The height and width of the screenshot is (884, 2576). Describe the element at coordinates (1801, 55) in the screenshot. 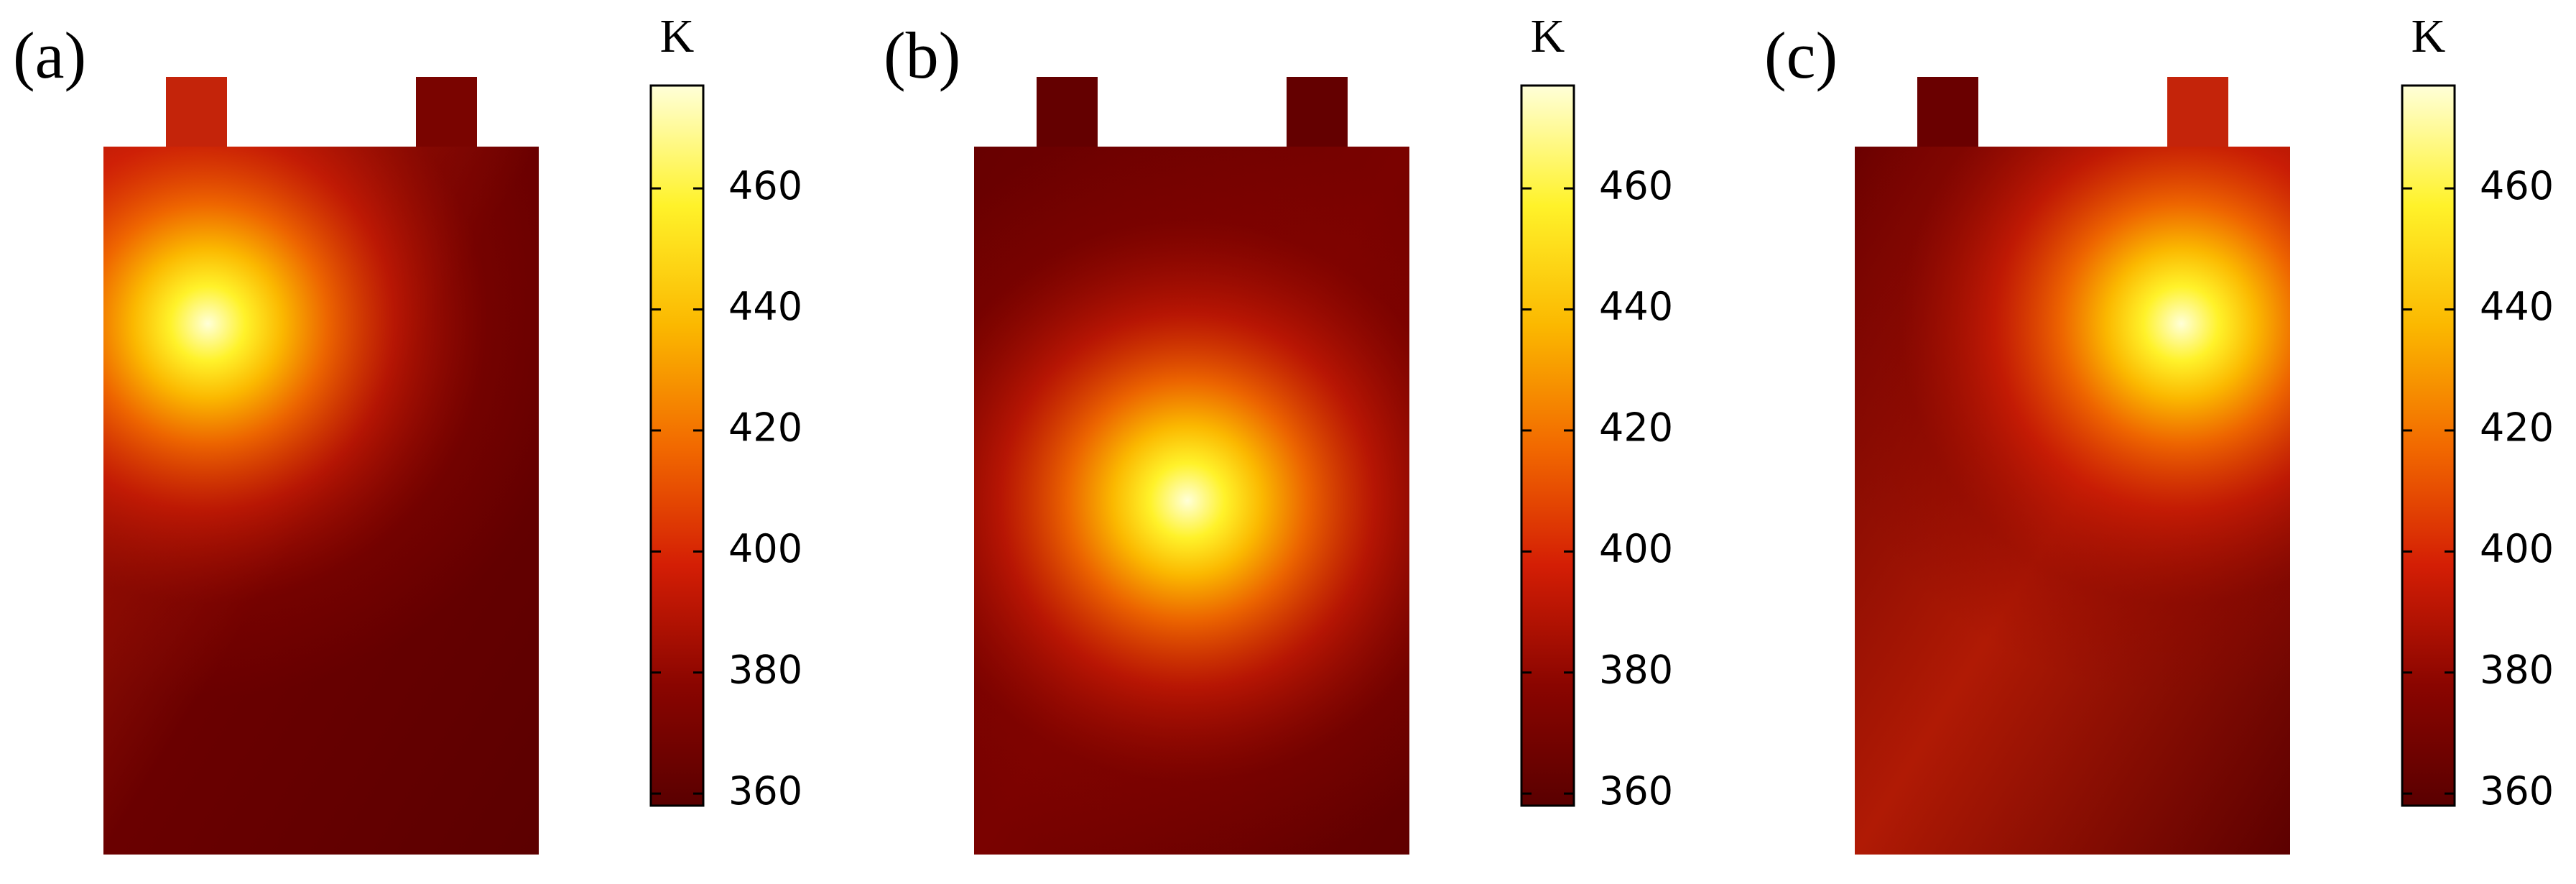

I see `panel-label: (c)` at that location.